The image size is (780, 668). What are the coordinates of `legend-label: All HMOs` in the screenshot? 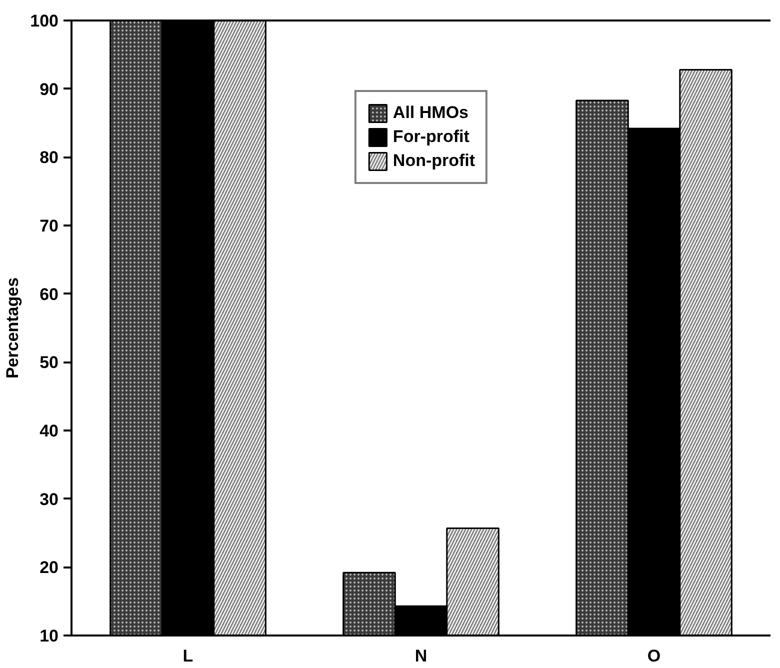 It's located at (430, 113).